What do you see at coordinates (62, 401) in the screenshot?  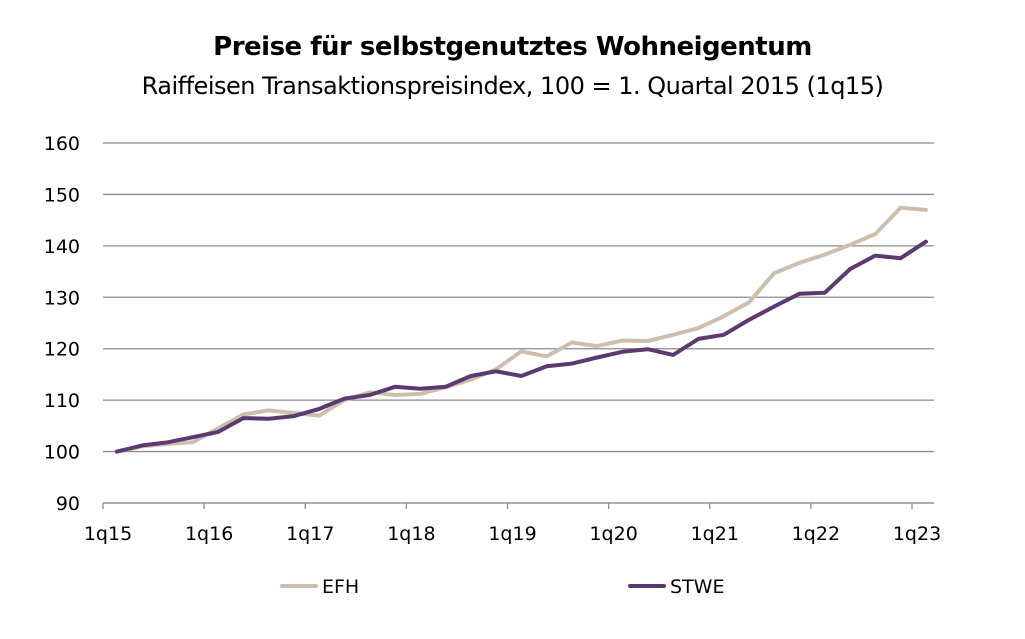 I see `y-tick-label: 110` at bounding box center [62, 401].